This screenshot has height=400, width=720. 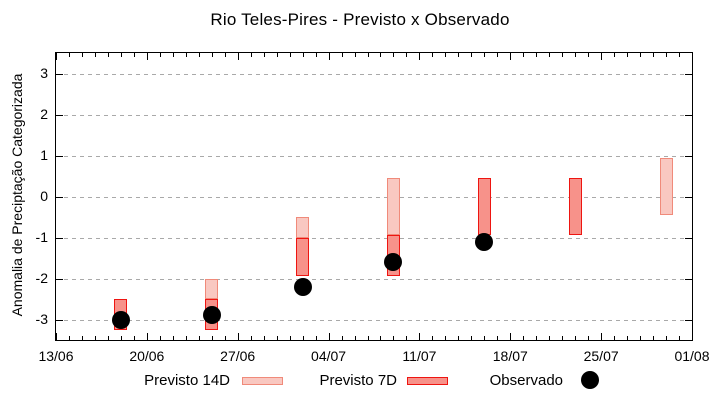 What do you see at coordinates (44, 72) in the screenshot?
I see `y-tick-label: 3` at bounding box center [44, 72].